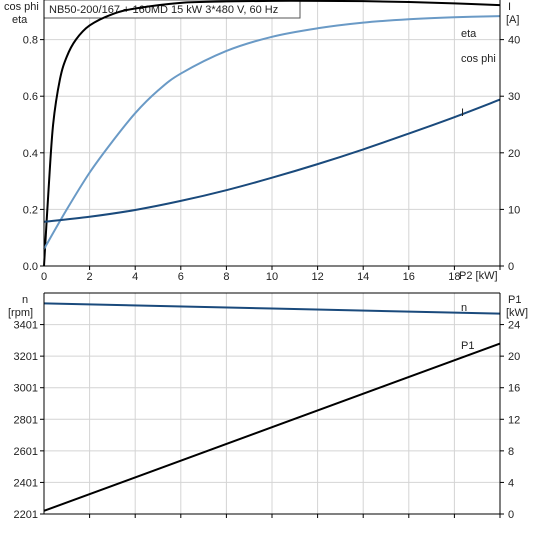 The image size is (533, 533). I want to click on y-left-tick-label: 0.0, so click(30, 267).